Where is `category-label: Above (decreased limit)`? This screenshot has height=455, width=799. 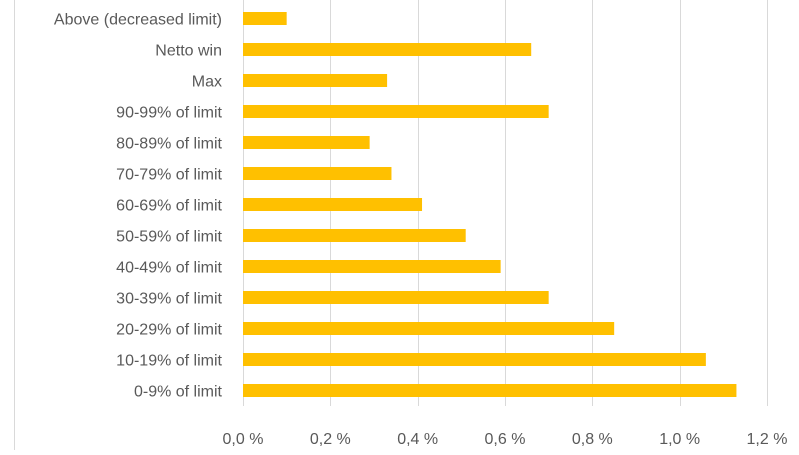 category-label: Above (decreased limit) is located at coordinates (138, 20).